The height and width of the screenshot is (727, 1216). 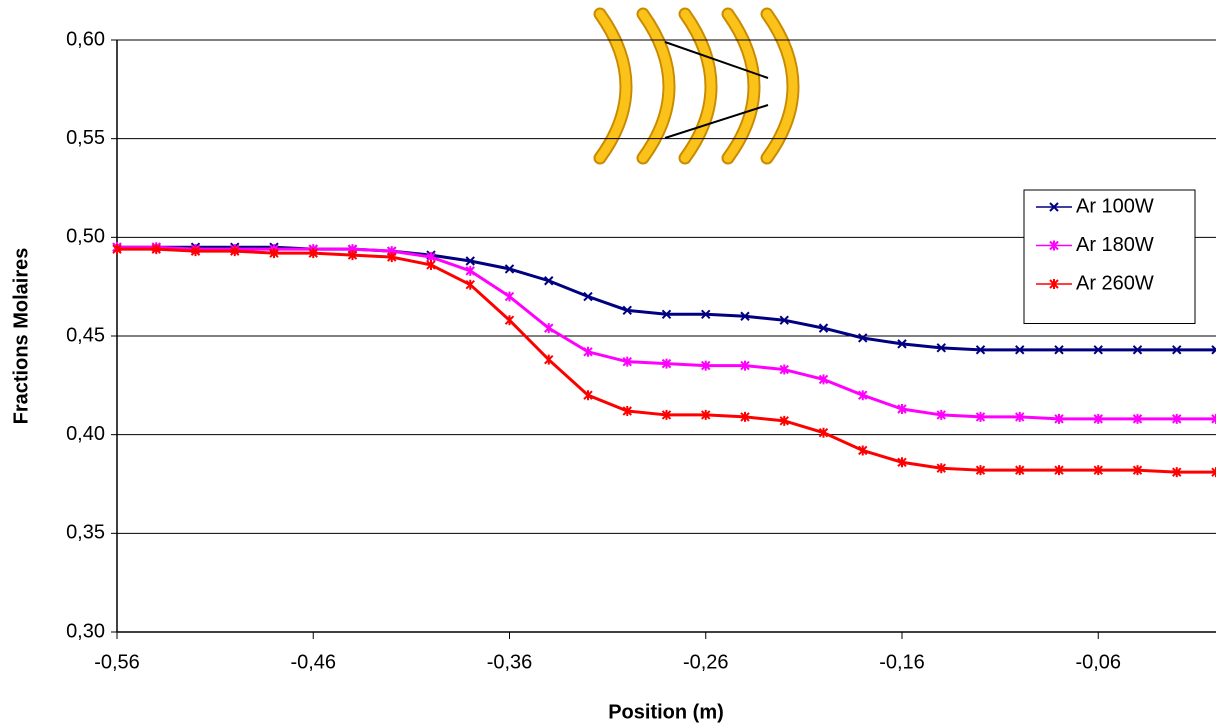 I want to click on y-tick-label: 0,60, so click(x=85, y=39).